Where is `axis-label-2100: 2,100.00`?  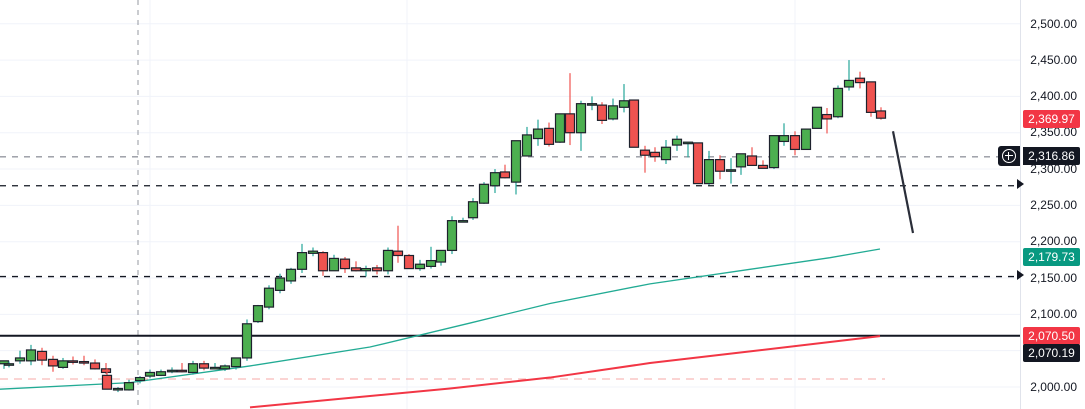
axis-label-2100: 2,100.00 is located at coordinates (1053, 314).